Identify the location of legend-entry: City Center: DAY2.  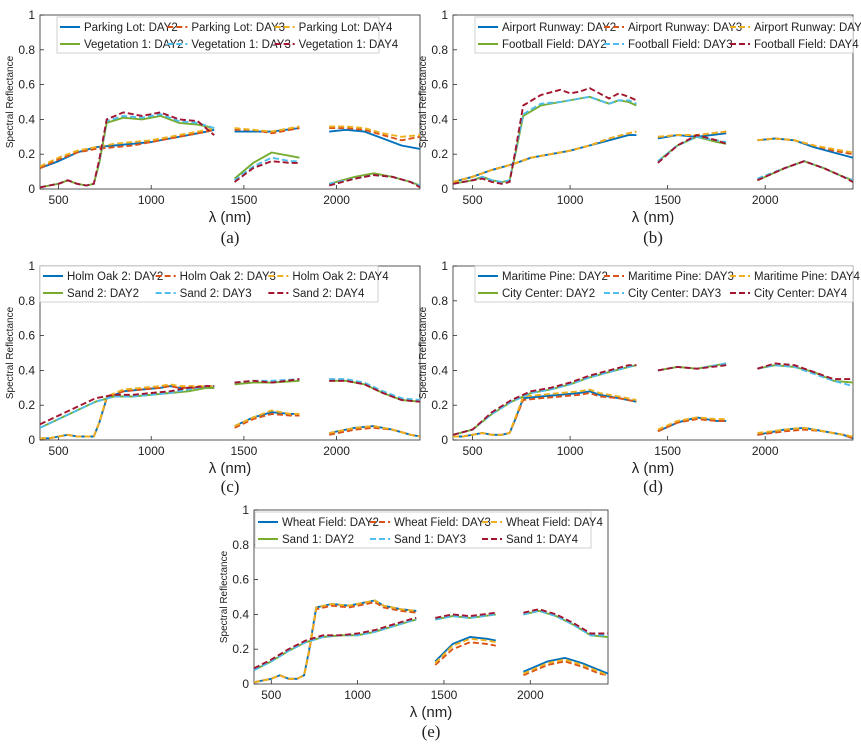
(548, 294).